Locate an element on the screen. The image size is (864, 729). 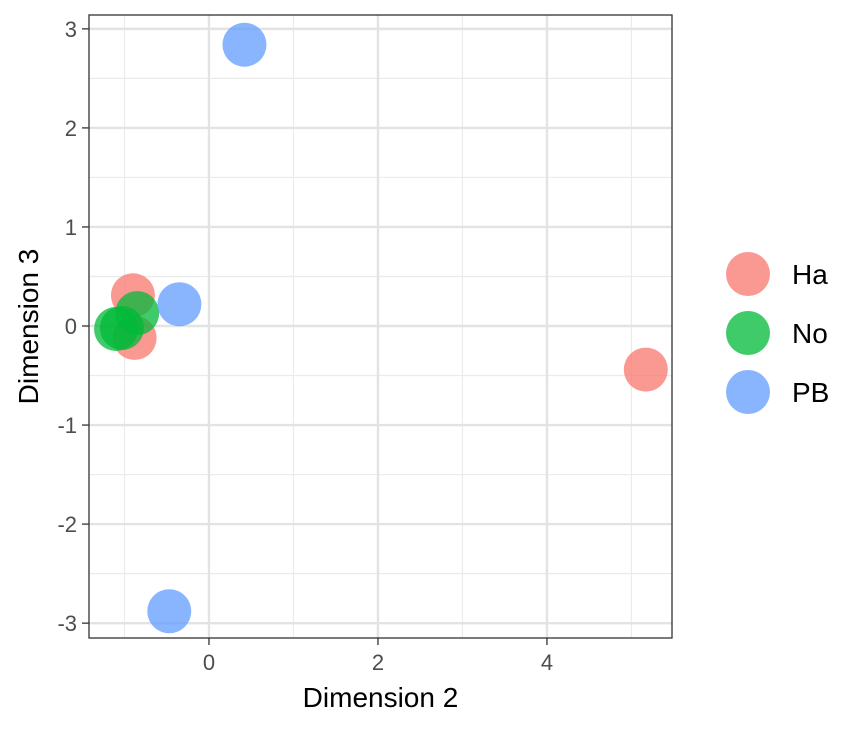
x-tick-label: 0 is located at coordinates (209, 662).